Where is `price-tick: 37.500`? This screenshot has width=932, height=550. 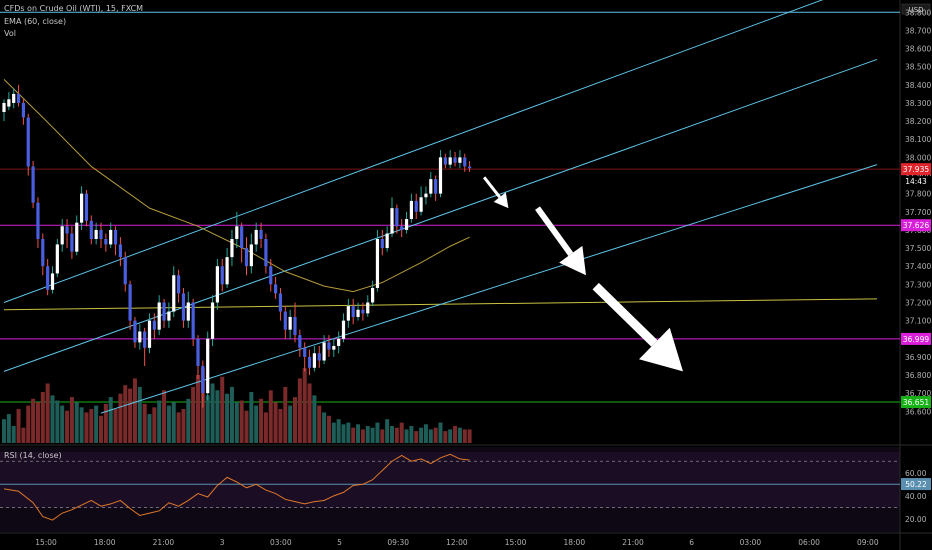
price-tick: 37.500 is located at coordinates (918, 248).